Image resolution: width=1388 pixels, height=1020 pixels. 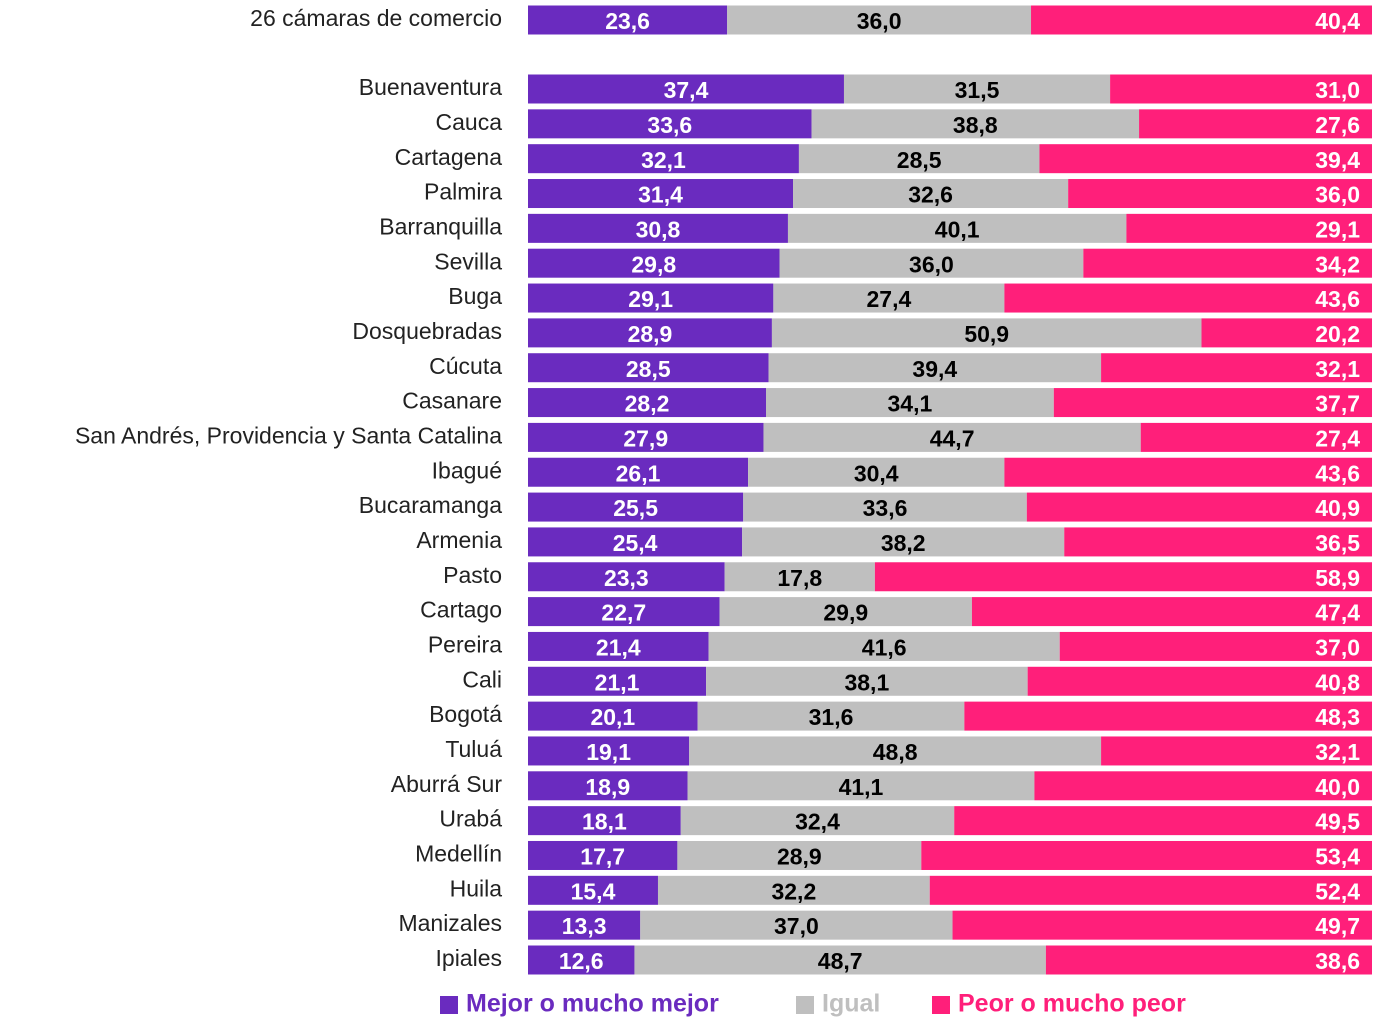 What do you see at coordinates (623, 613) in the screenshot?
I see `value-label: 22,7` at bounding box center [623, 613].